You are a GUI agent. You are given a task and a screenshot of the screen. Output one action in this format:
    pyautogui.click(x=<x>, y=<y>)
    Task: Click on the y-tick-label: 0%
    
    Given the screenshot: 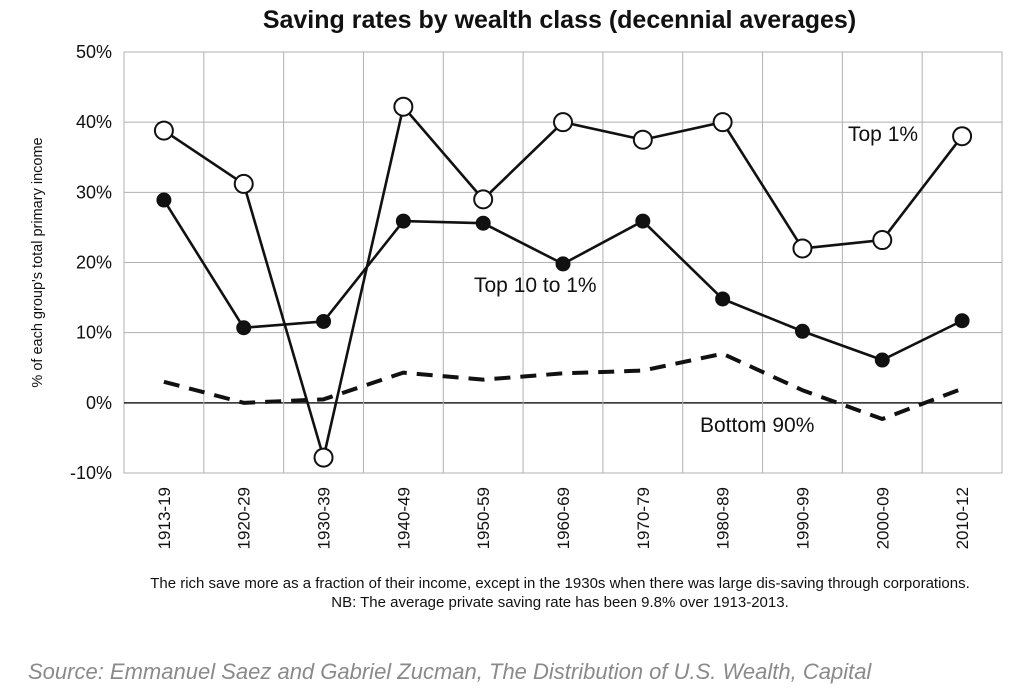 What is the action you would take?
    pyautogui.click(x=99, y=403)
    